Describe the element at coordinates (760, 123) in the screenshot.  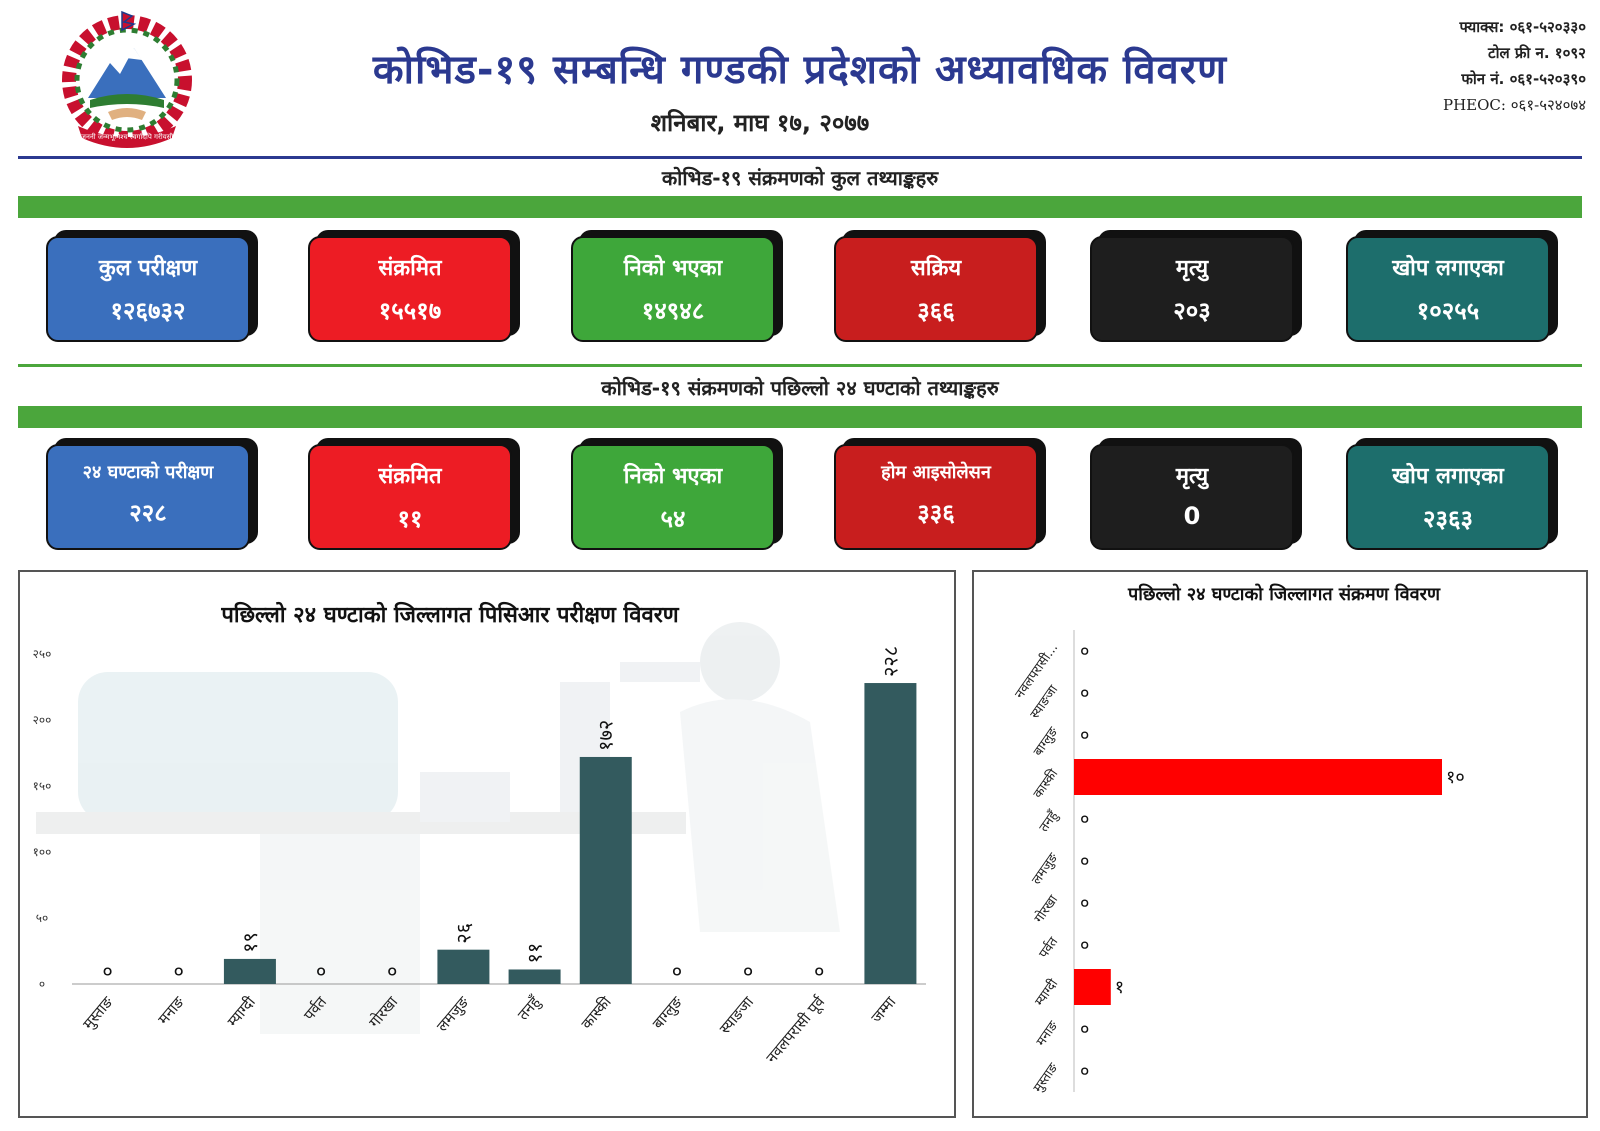
I see `report-date: शनिबार, माघ १७, २०७७` at that location.